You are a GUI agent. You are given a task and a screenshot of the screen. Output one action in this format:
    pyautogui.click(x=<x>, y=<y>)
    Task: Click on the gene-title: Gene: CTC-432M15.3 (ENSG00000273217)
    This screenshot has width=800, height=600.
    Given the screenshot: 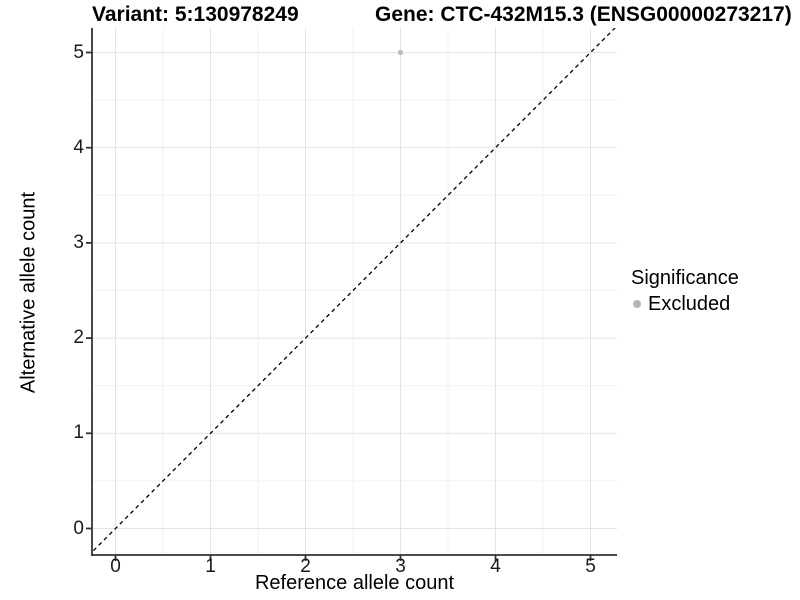 What is the action you would take?
    pyautogui.click(x=583, y=14)
    